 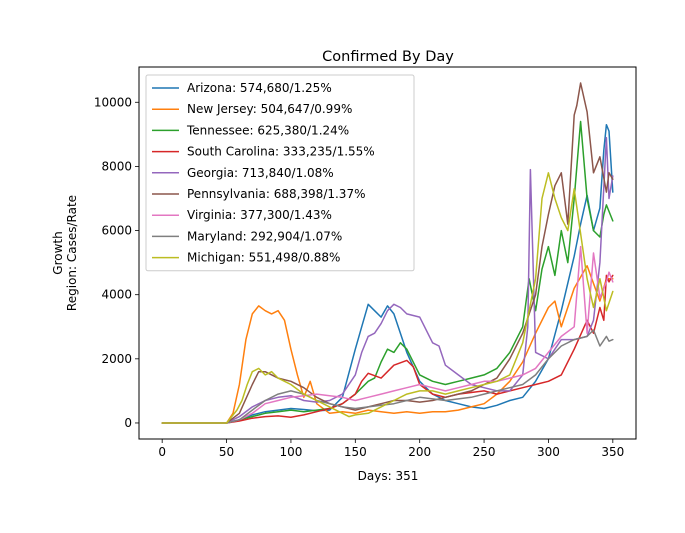 What do you see at coordinates (281, 152) in the screenshot?
I see `legend-label-3: South Carolina: 333,235/1.55%` at bounding box center [281, 152].